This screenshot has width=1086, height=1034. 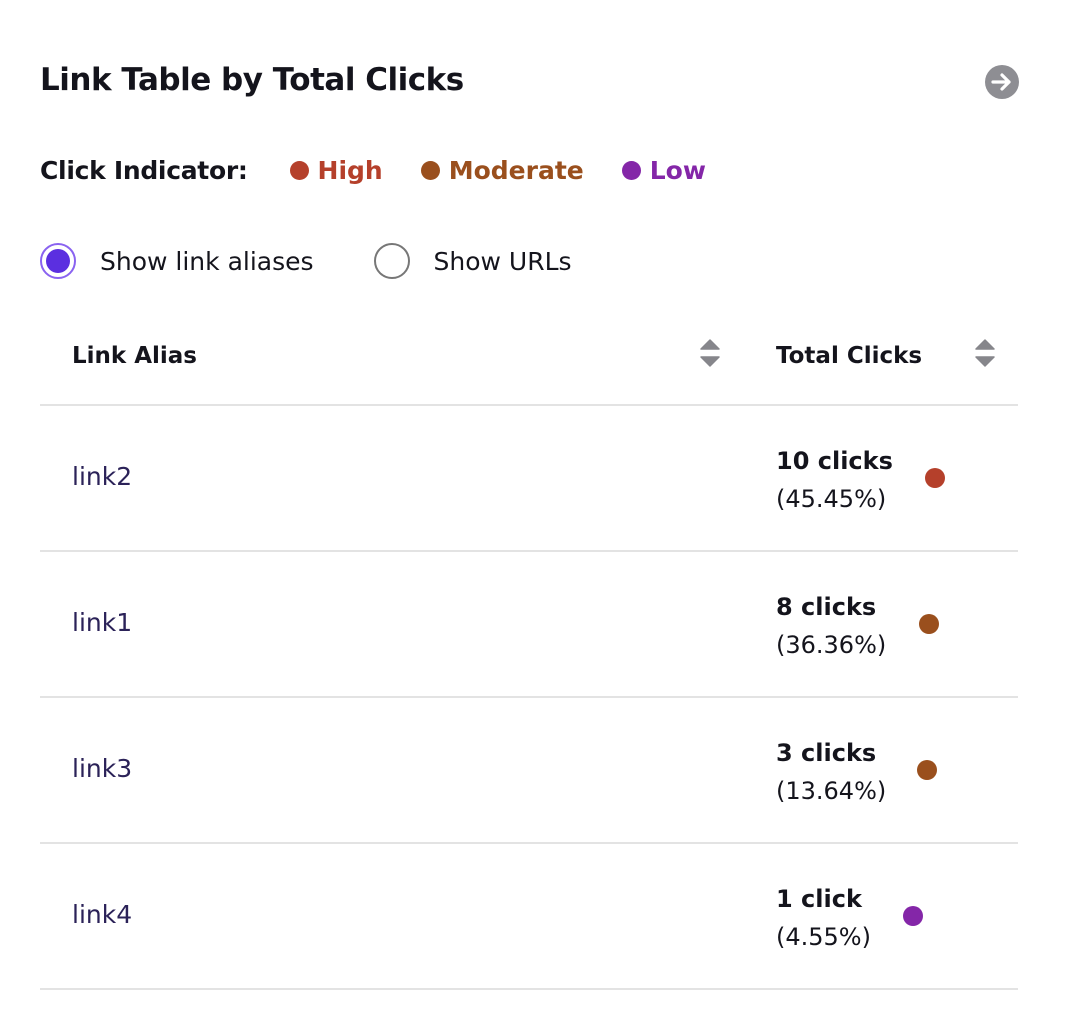 I want to click on total-clicks-cell: 8 clicks (36.36%), so click(x=831, y=626).